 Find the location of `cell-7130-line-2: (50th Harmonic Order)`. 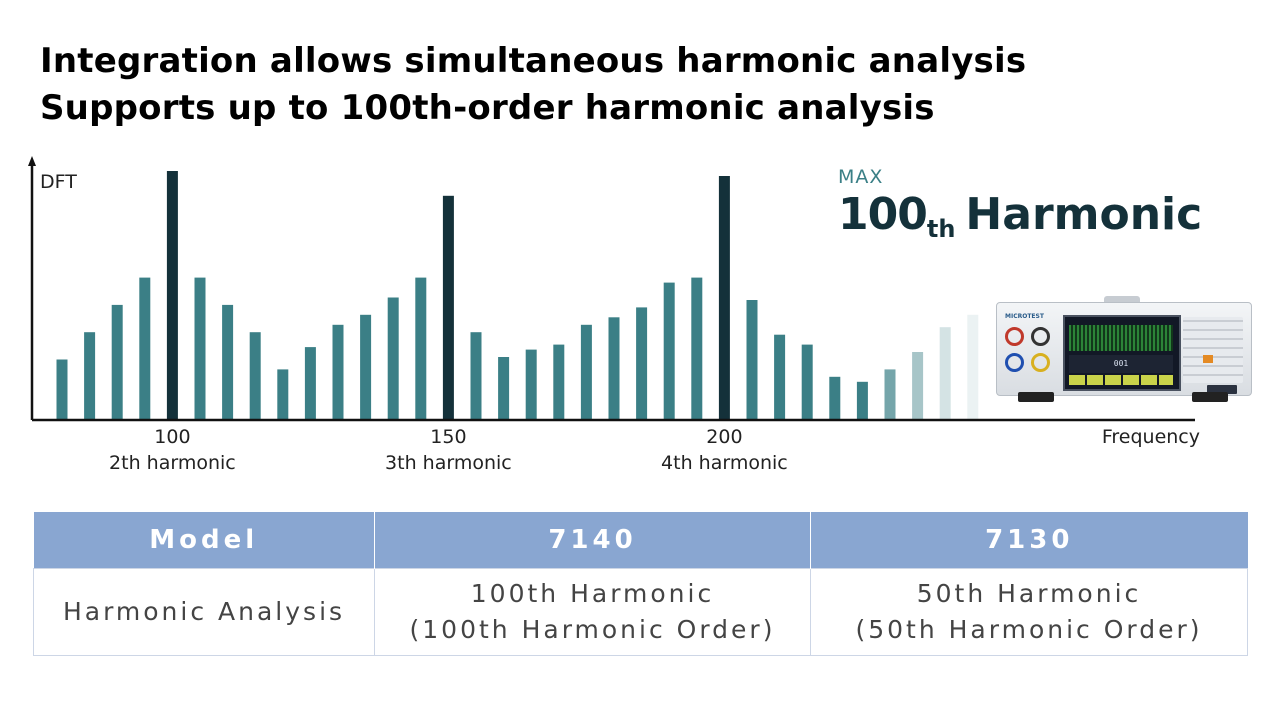

cell-7130-line-2: (50th Harmonic Order) is located at coordinates (1029, 629).